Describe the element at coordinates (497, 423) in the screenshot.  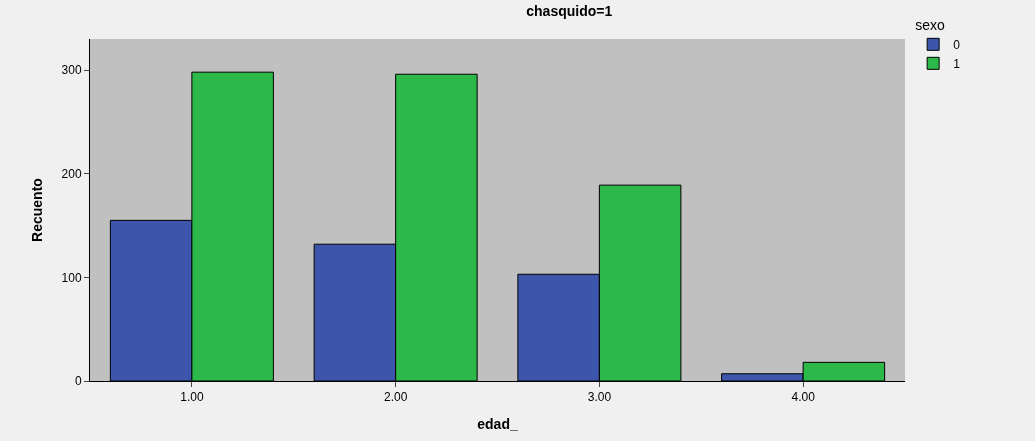
I see `x-axis-title: edad_` at that location.